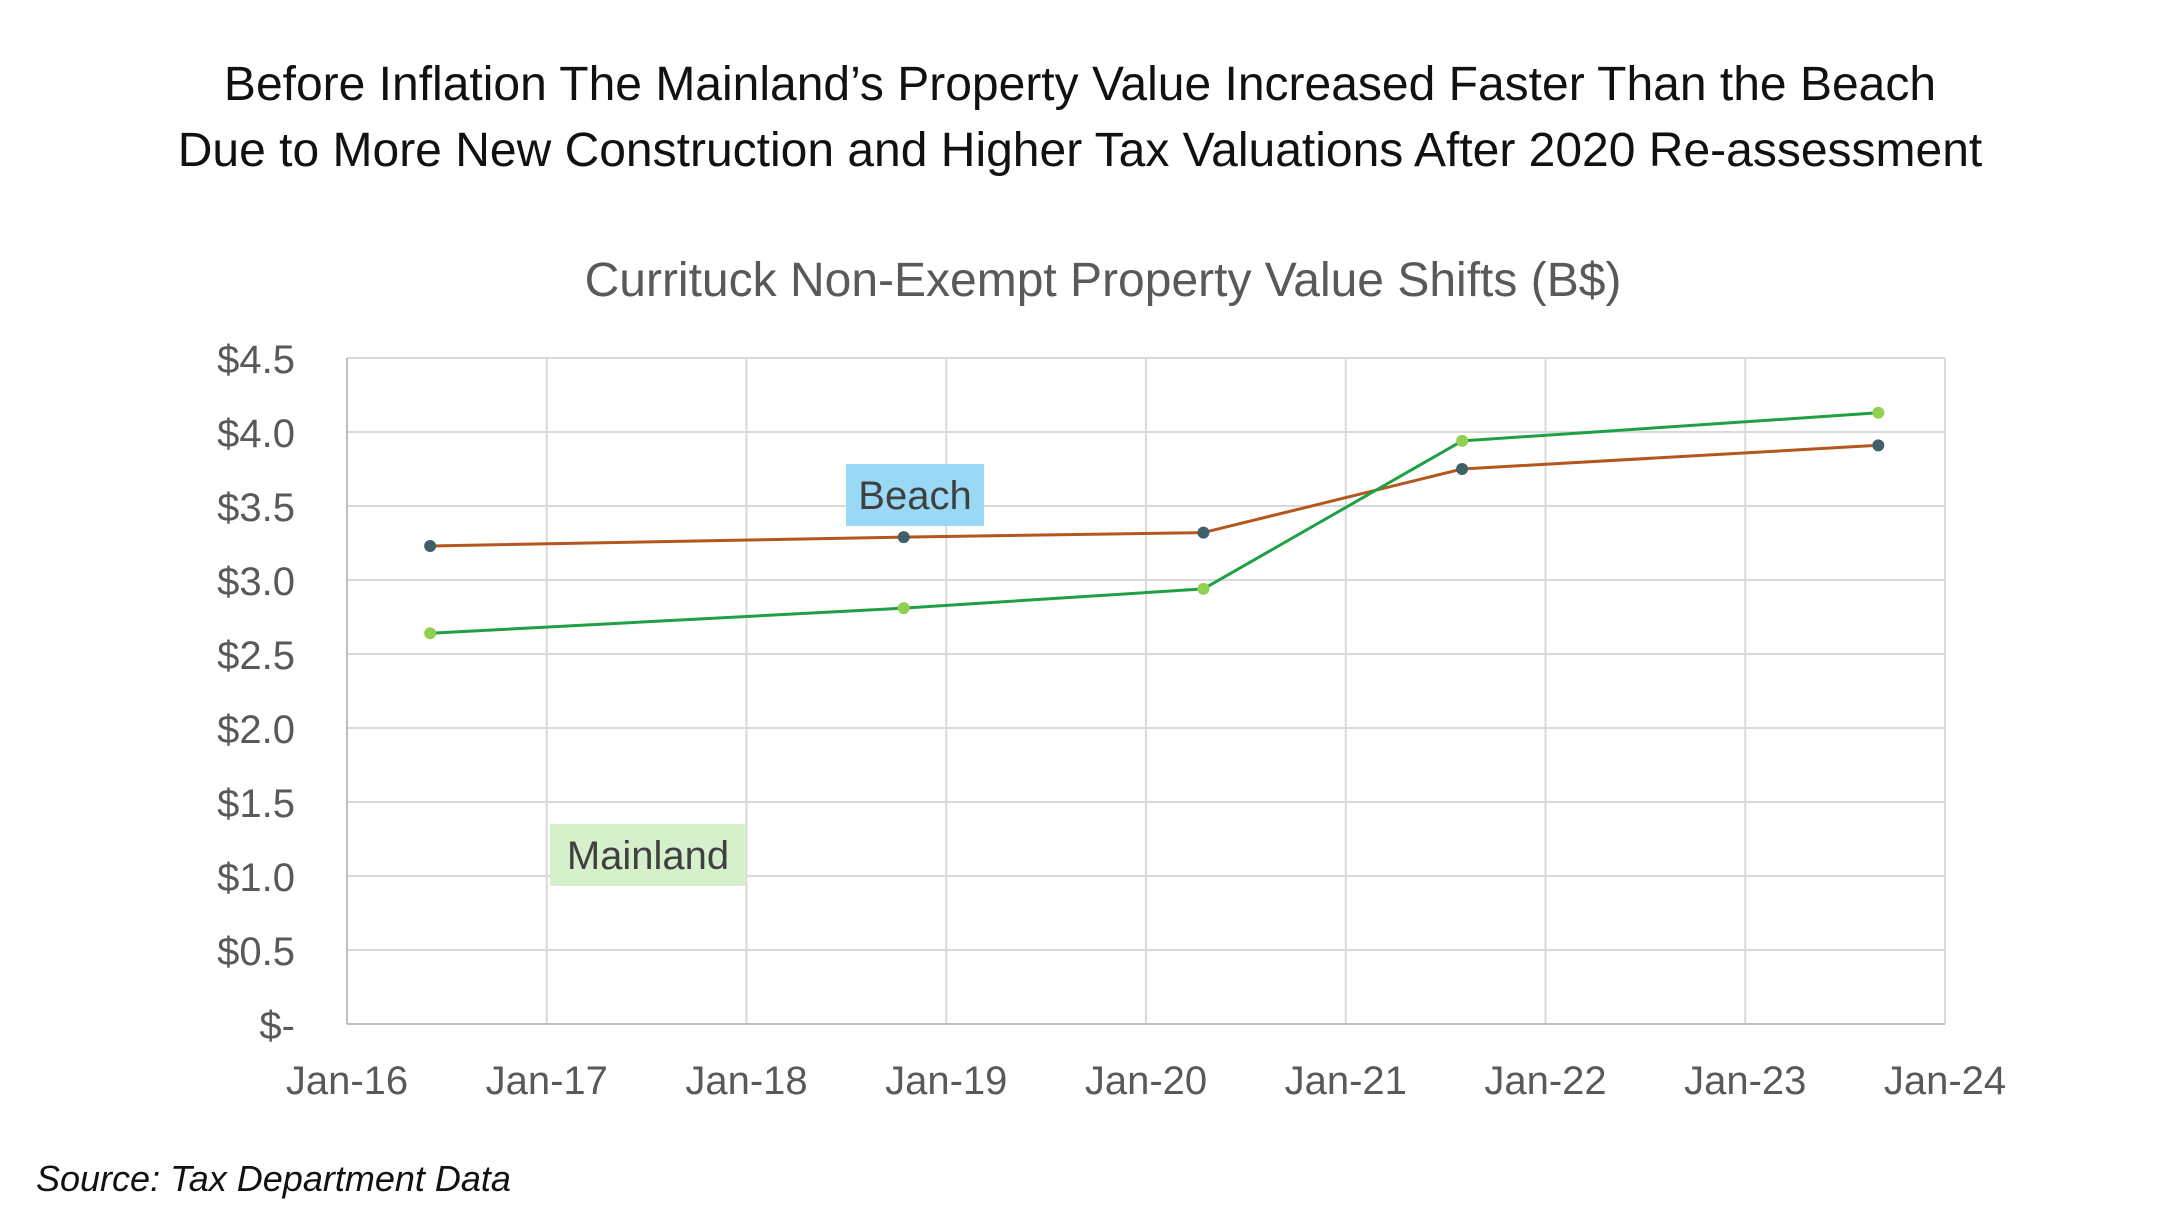 The width and height of the screenshot is (2160, 1215). What do you see at coordinates (1545, 1081) in the screenshot?
I see `x-tick-label: Jan-22` at bounding box center [1545, 1081].